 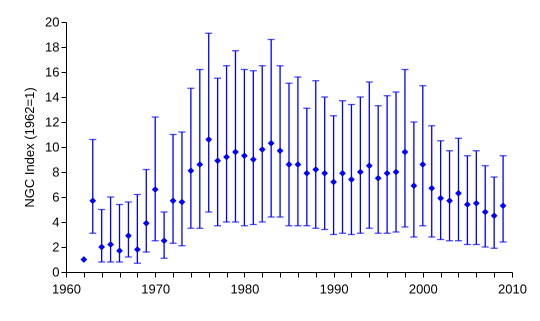 I want to click on x-tick-label: 1980, so click(x=245, y=289).